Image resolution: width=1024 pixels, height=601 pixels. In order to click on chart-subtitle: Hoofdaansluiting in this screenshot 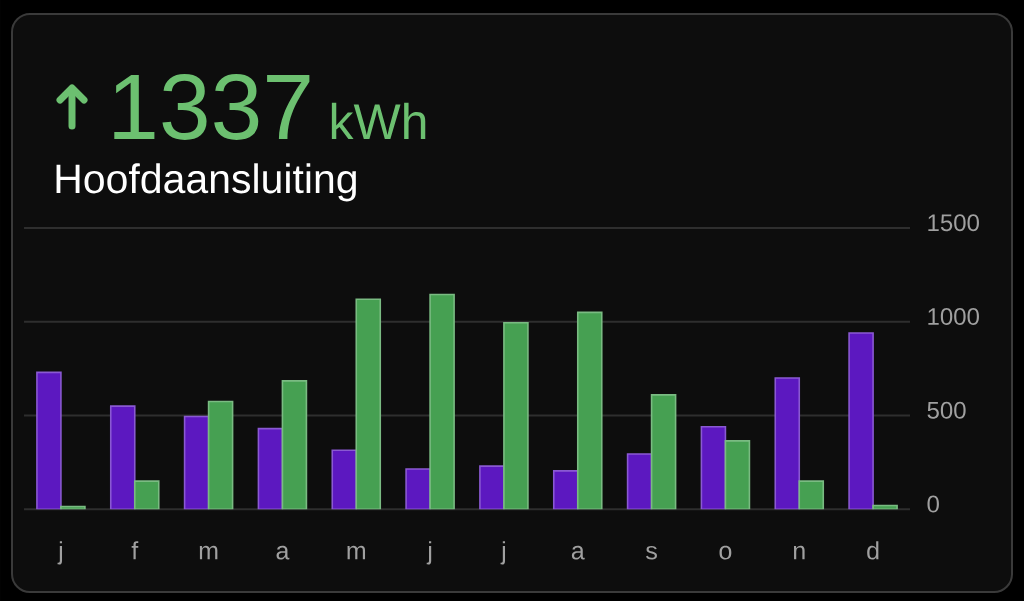, I will do `click(206, 182)`.